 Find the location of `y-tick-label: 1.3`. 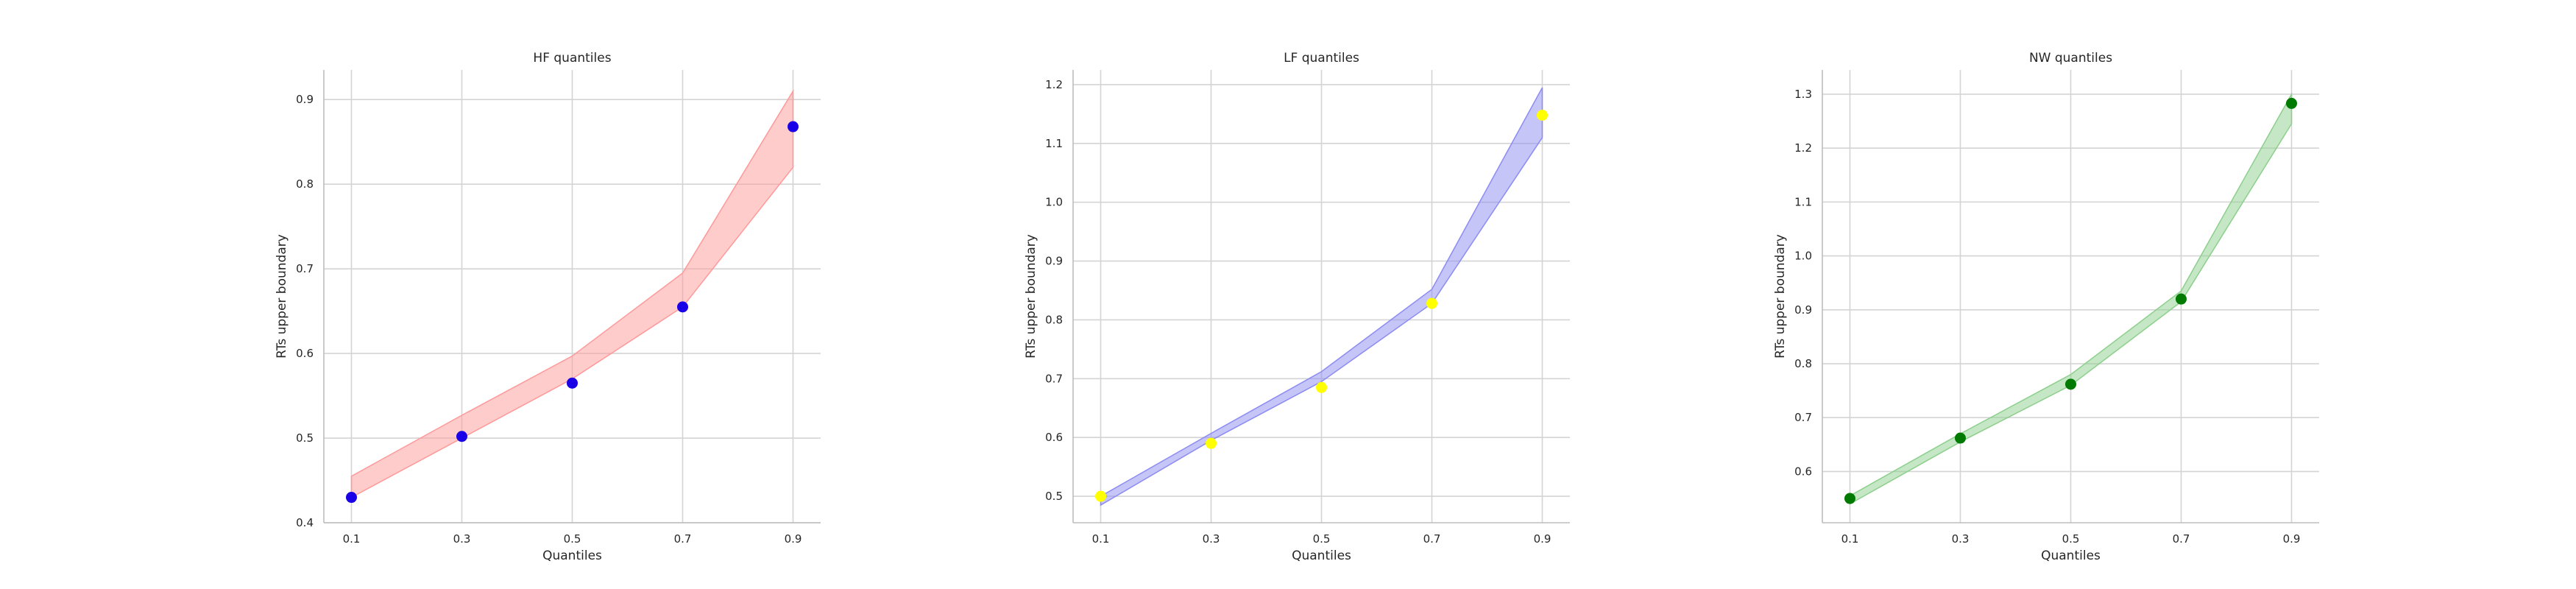

y-tick-label: 1.3 is located at coordinates (1803, 94).